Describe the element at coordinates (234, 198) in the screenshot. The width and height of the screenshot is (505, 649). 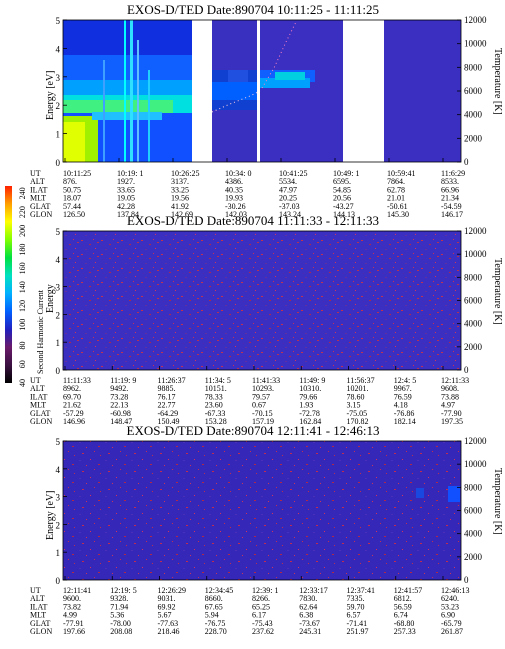
I see `ephemeris-cell: 19.93` at that location.